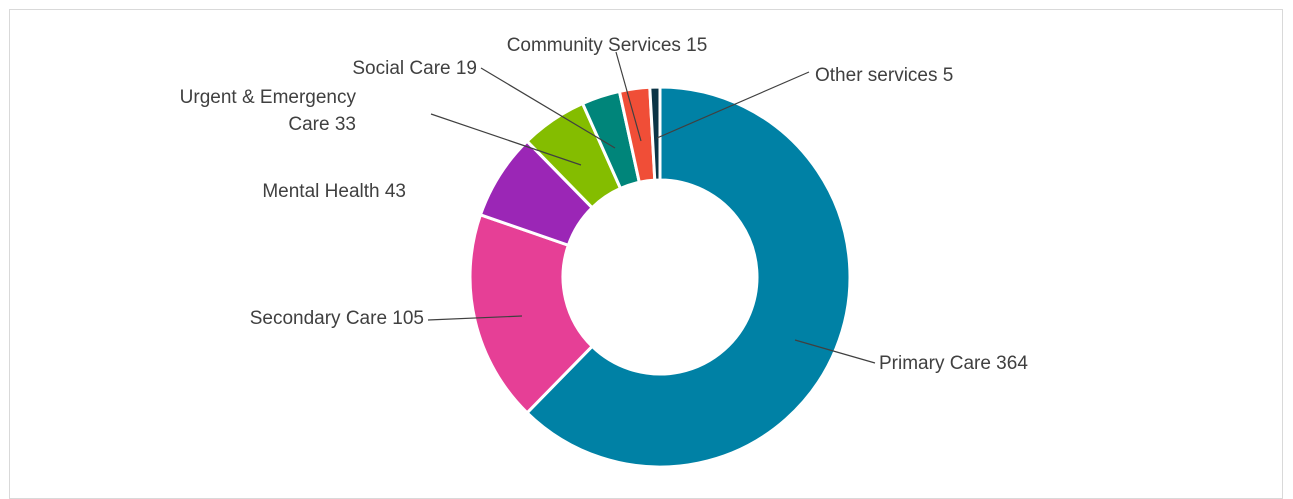  Describe the element at coordinates (655, 133) in the screenshot. I see `slice-other-services` at that location.